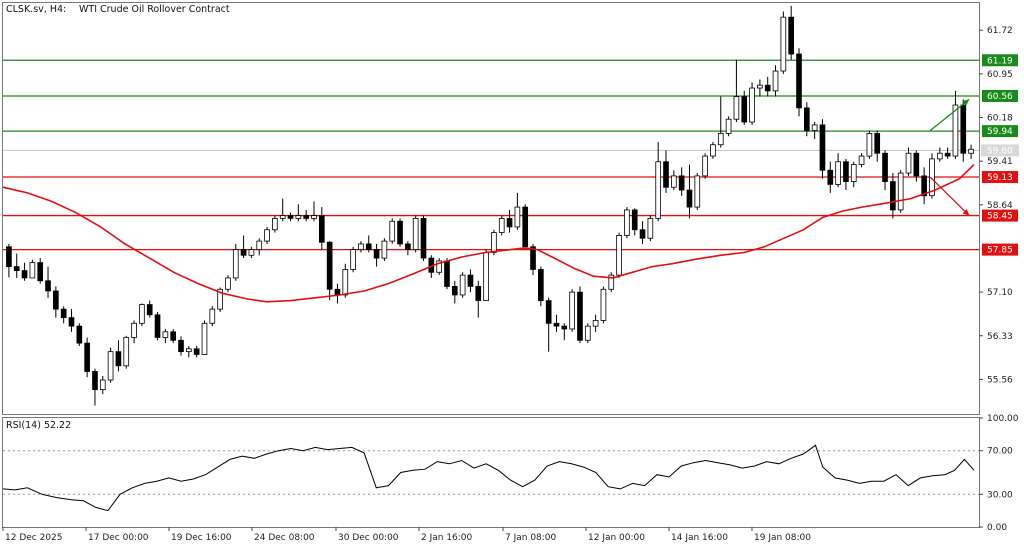  What do you see at coordinates (201, 538) in the screenshot?
I see `time-tick-label: 19 Dec 16:00` at bounding box center [201, 538].